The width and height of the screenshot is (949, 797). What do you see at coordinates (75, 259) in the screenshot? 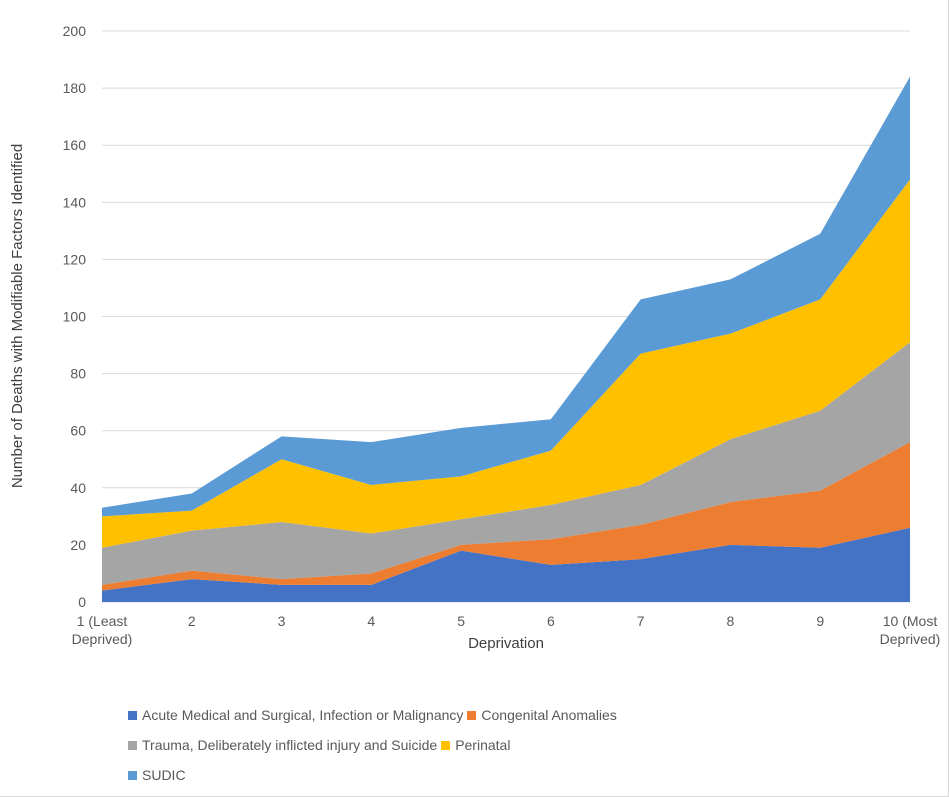
I see `y-tick-label: 120` at bounding box center [75, 259].